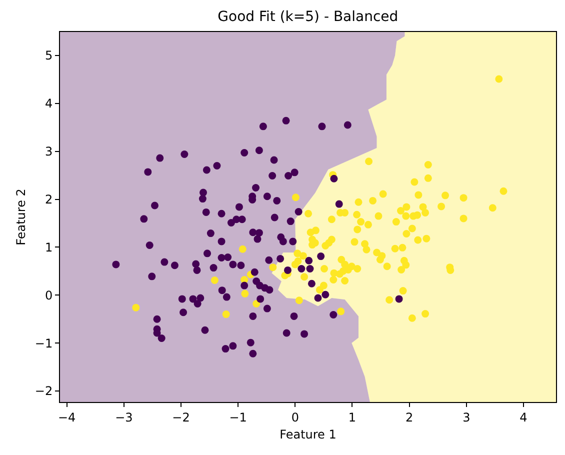  Describe the element at coordinates (181, 417) in the screenshot. I see `x-tick-label: −2` at that location.